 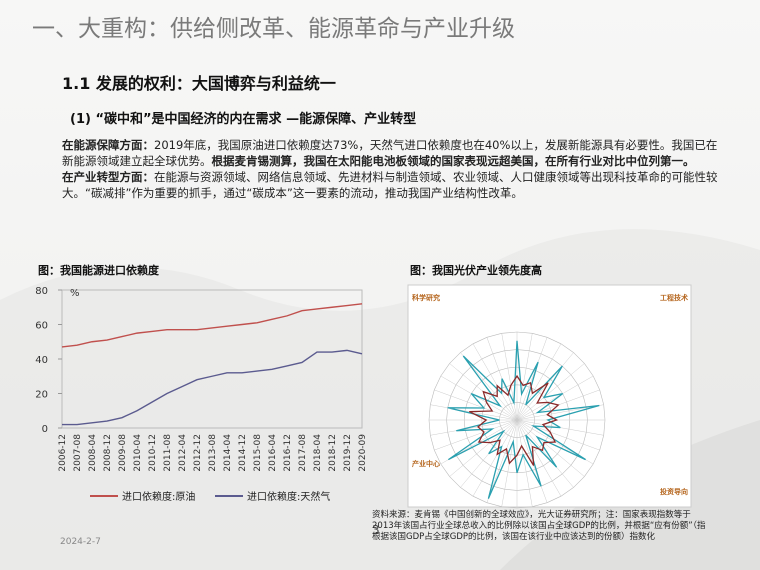 I want to click on figure-caption: 图：我国光伏产业领先度高, so click(x=476, y=270).